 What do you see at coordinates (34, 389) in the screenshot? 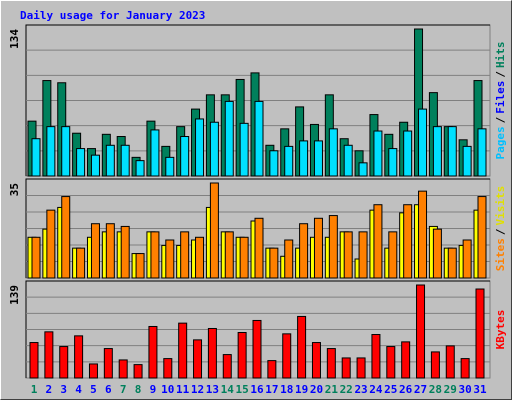
I see `x-tick-label: 1` at bounding box center [34, 389].